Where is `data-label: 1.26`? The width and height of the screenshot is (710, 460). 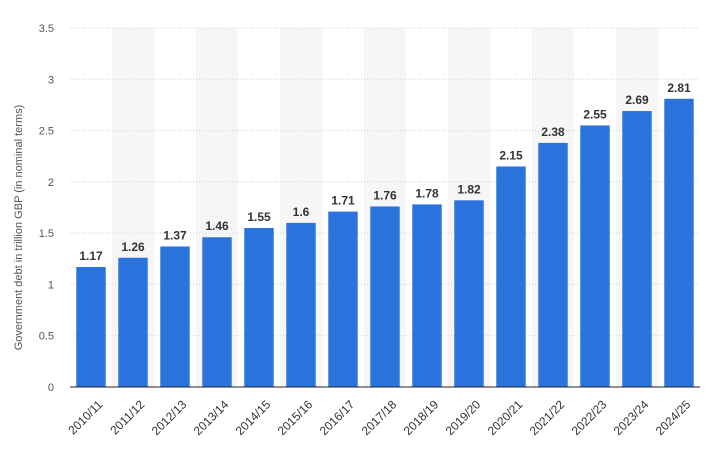
data-label: 1.26 is located at coordinates (133, 247).